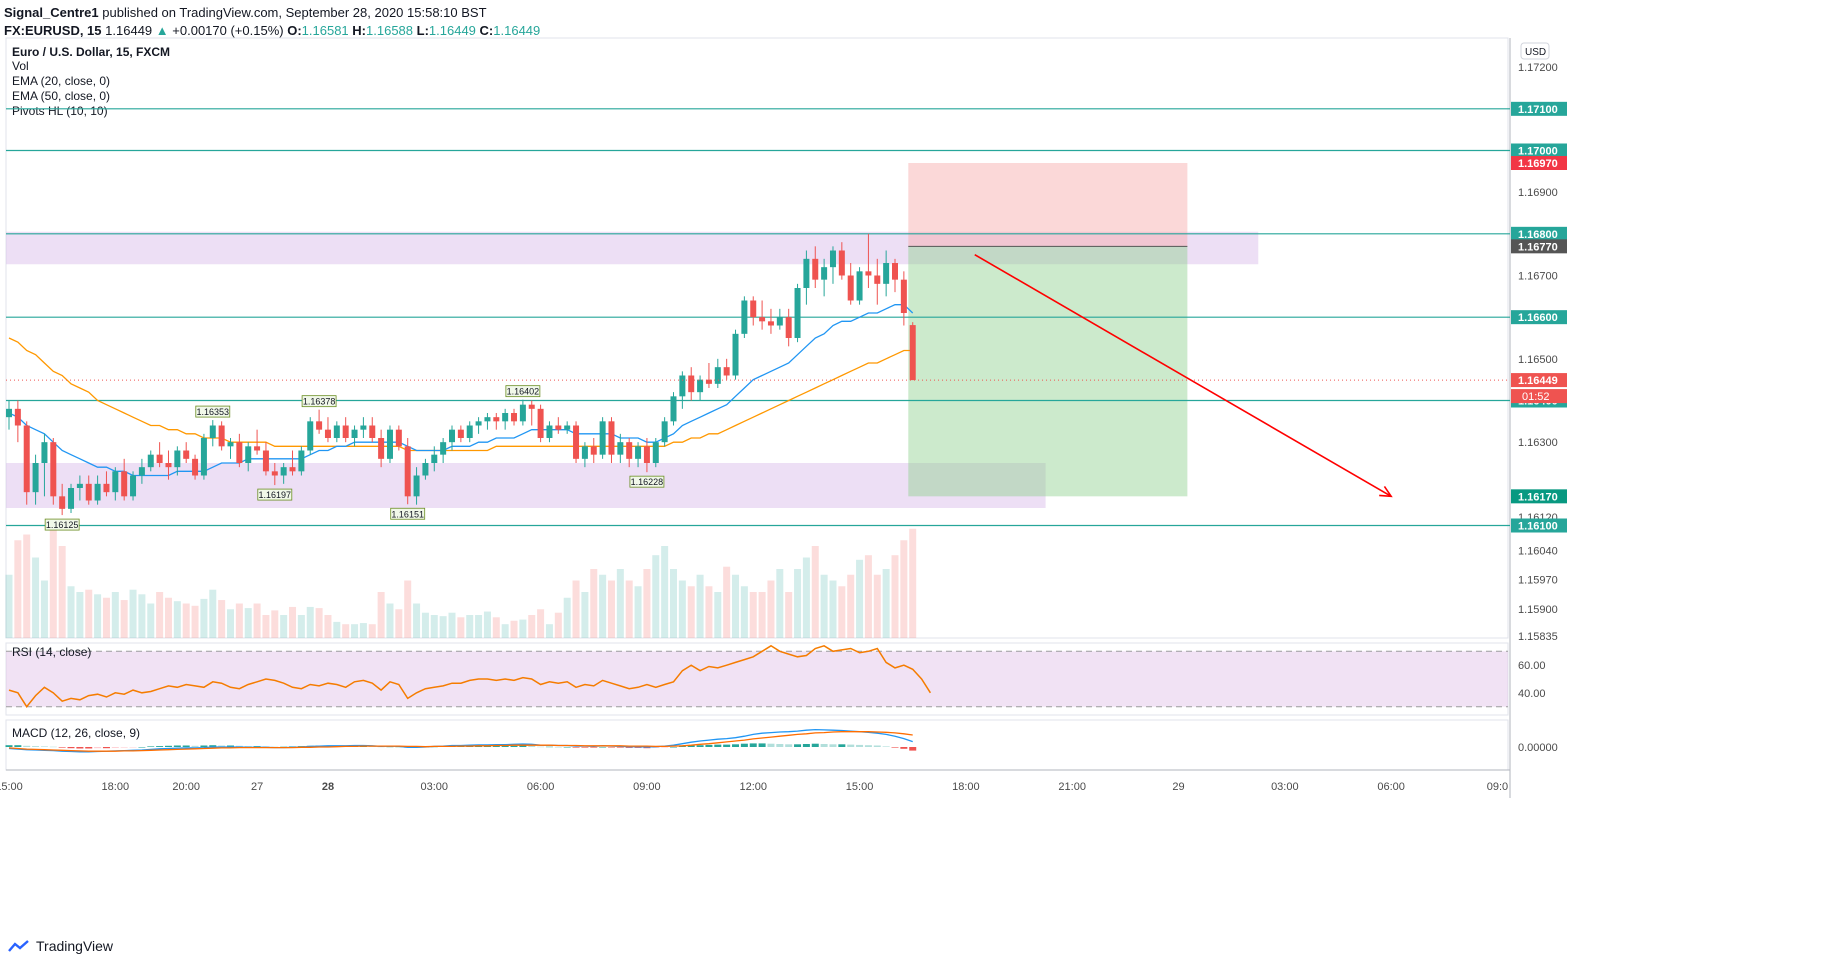 This screenshot has height=968, width=1828. Describe the element at coordinates (60, 946) in the screenshot. I see `tradingview-logo: TradingView` at that location.